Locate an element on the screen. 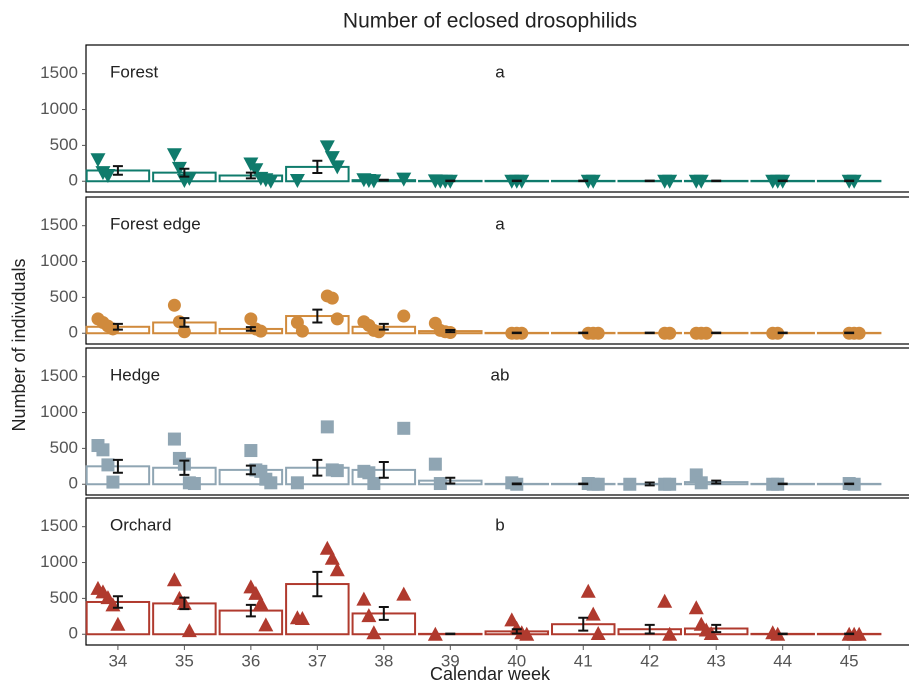  x-tick-label: 41 is located at coordinates (583, 660).